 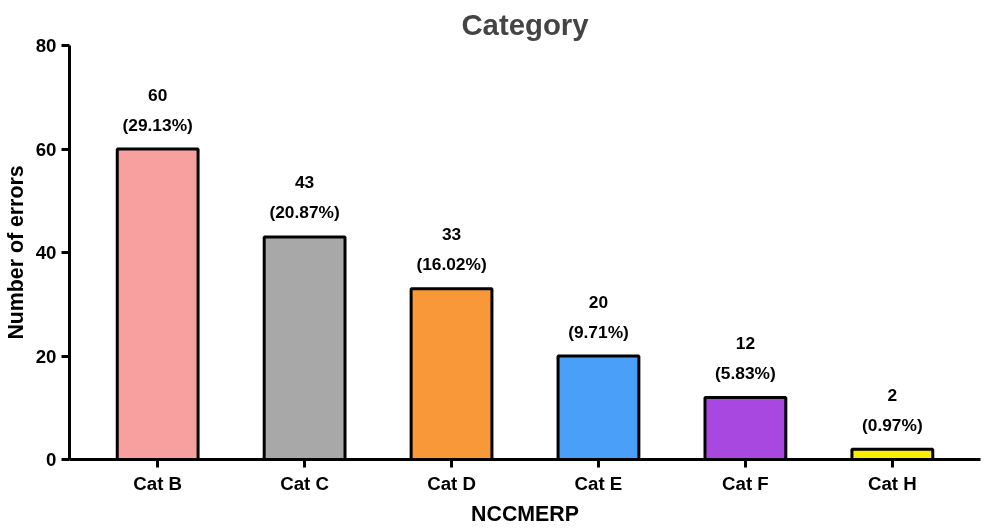 What do you see at coordinates (304, 483) in the screenshot?
I see `x-tick-label: Cat C` at bounding box center [304, 483].